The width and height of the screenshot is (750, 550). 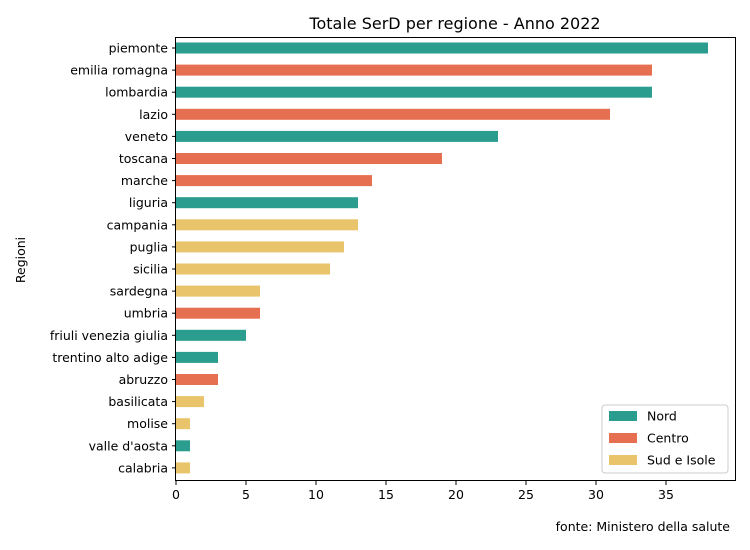 I want to click on y-tick-label: marche, so click(x=144, y=180).